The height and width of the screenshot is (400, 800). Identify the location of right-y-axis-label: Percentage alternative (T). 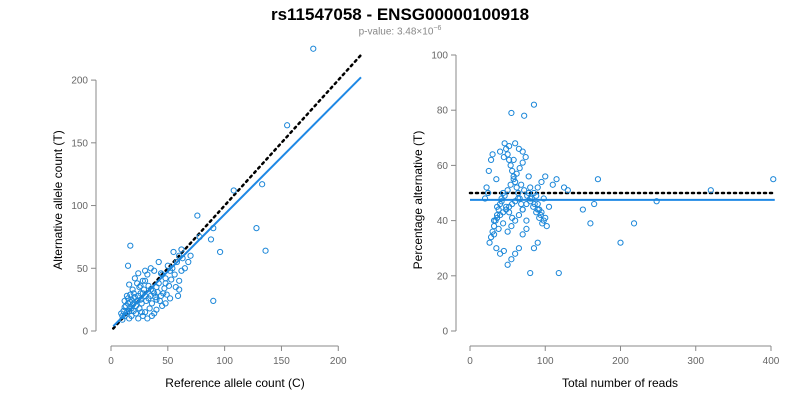
(418, 200).